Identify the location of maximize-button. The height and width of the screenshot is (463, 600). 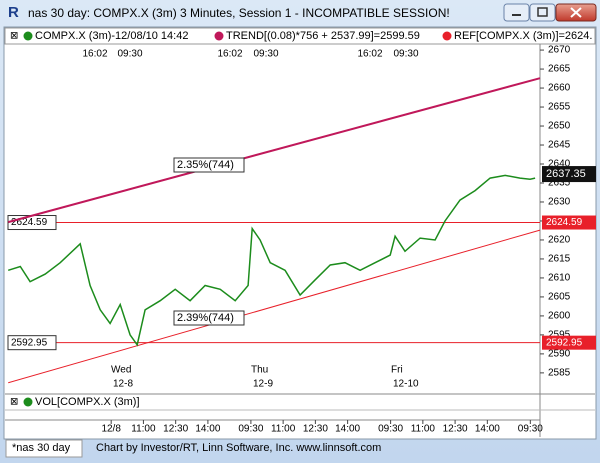
(542, 12).